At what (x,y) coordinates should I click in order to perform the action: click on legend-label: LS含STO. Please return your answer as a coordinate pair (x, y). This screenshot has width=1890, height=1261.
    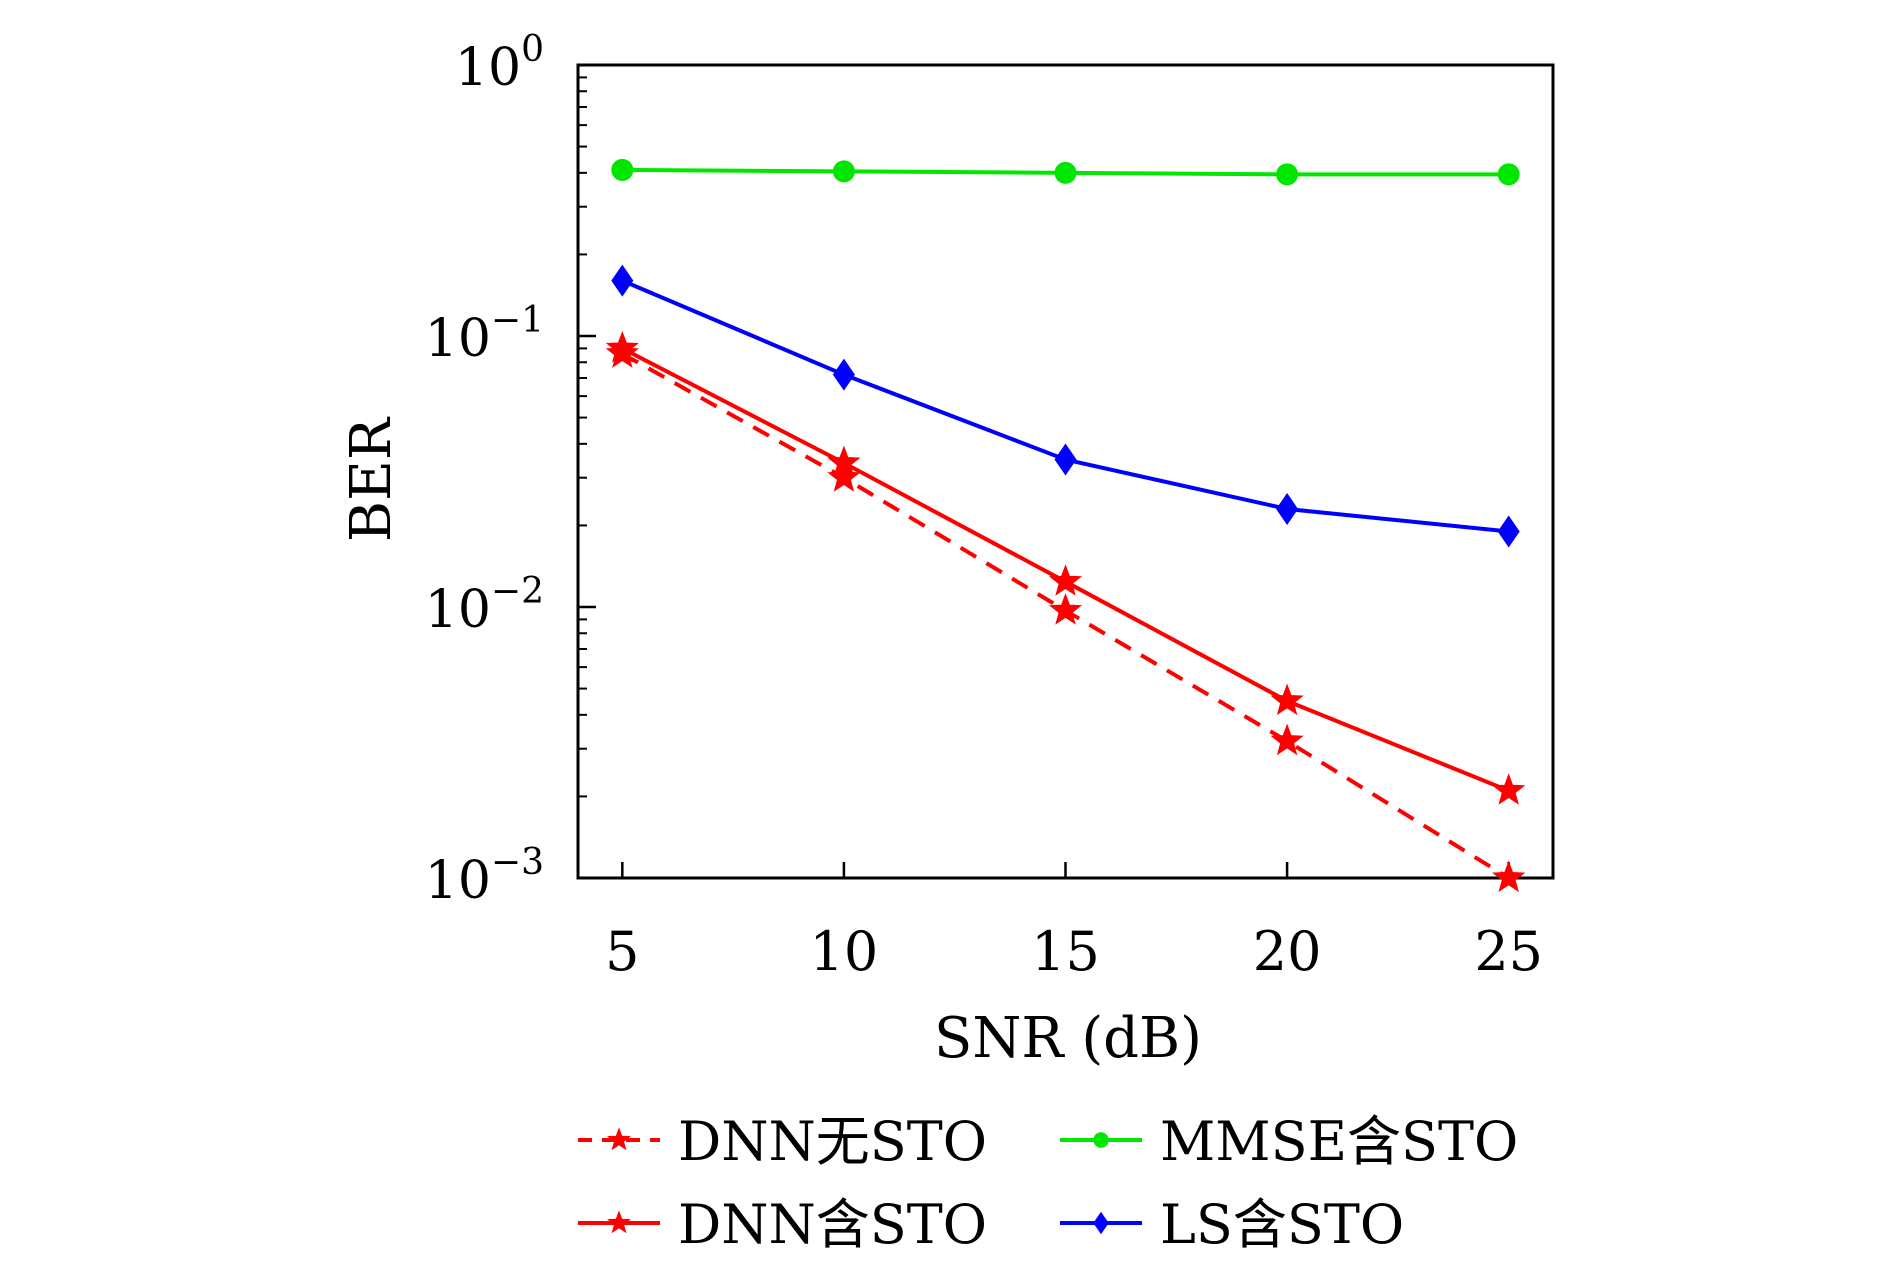
    Looking at the image, I should click on (1282, 1224).